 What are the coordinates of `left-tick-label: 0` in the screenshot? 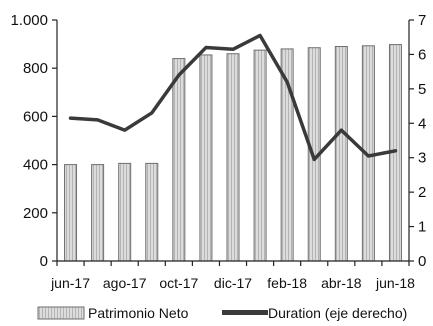 It's located at (44, 261).